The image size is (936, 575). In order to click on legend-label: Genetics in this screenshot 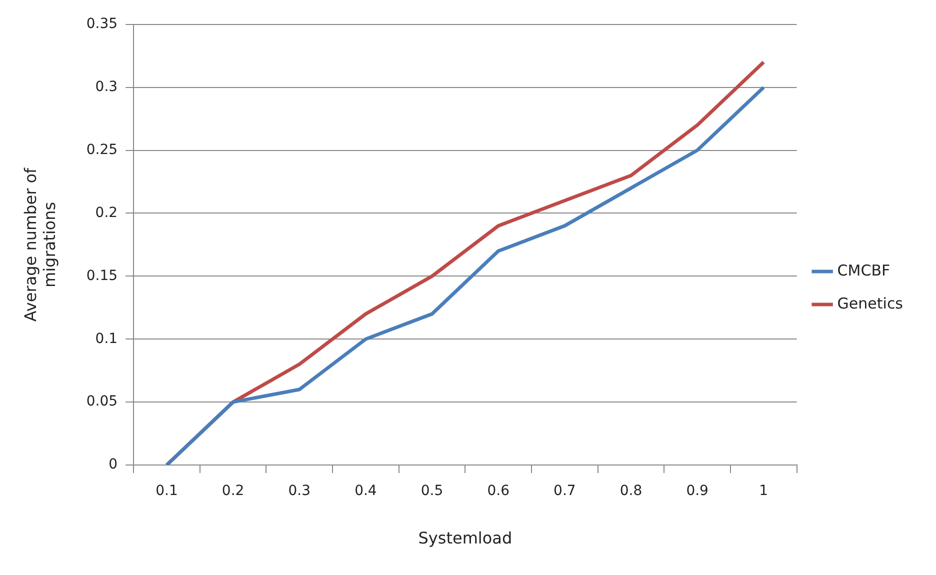, I will do `click(870, 303)`.